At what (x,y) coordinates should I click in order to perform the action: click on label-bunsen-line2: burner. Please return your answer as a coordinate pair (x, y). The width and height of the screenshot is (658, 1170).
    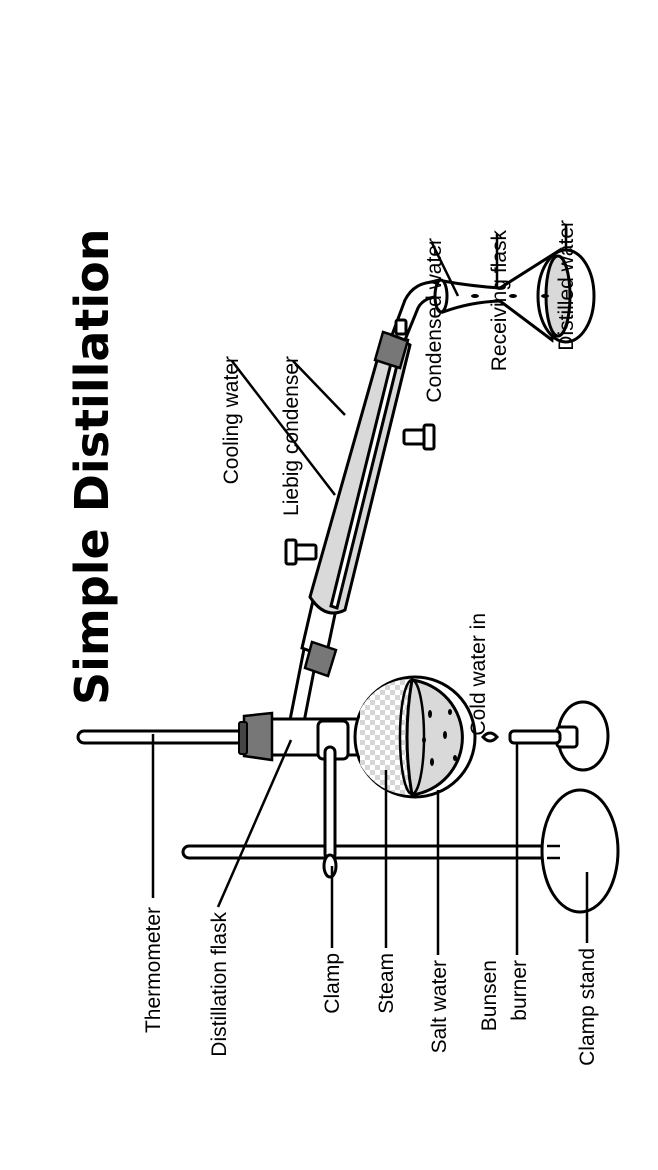
    Looking at the image, I should click on (519, 990).